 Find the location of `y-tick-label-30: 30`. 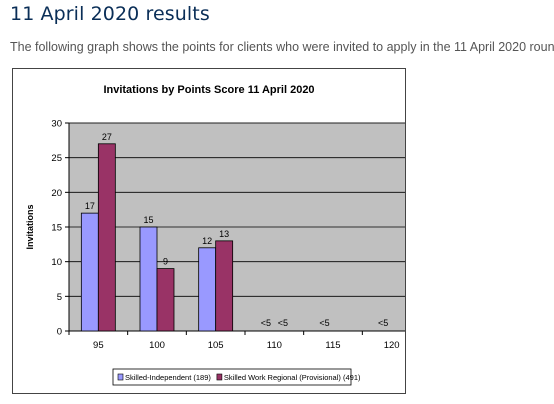

y-tick-label-30: 30 is located at coordinates (56, 124).